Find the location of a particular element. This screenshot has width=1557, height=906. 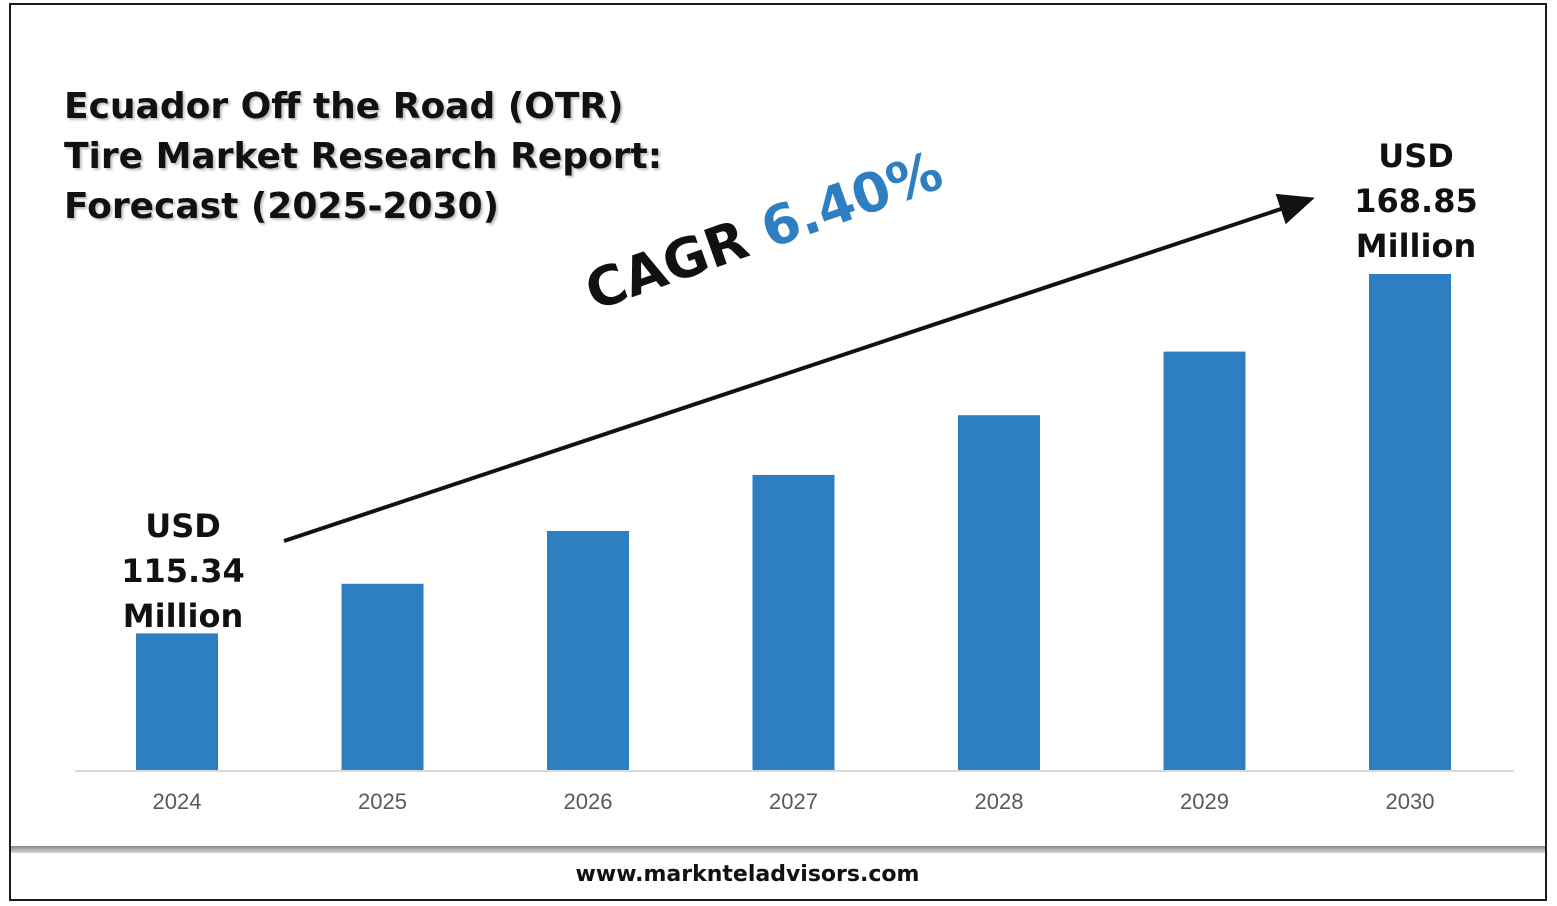

data-label-2030-currency: USD is located at coordinates (1416, 156).